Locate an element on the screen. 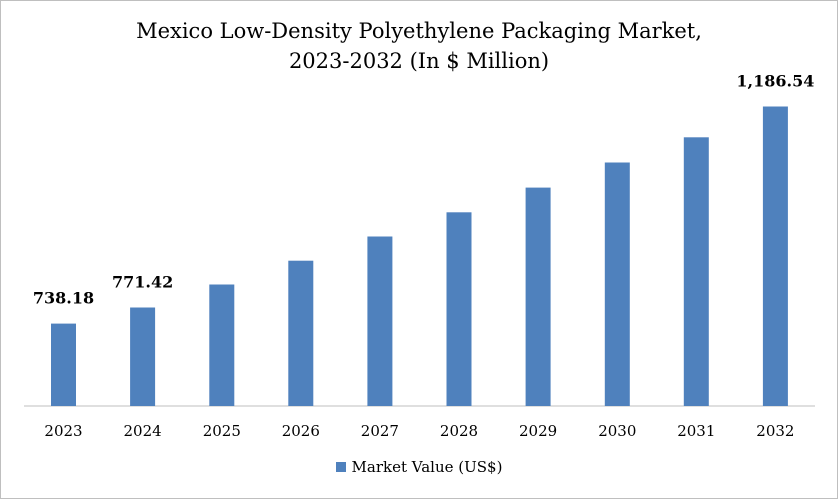  x-tick-label: 2025 is located at coordinates (222, 431).